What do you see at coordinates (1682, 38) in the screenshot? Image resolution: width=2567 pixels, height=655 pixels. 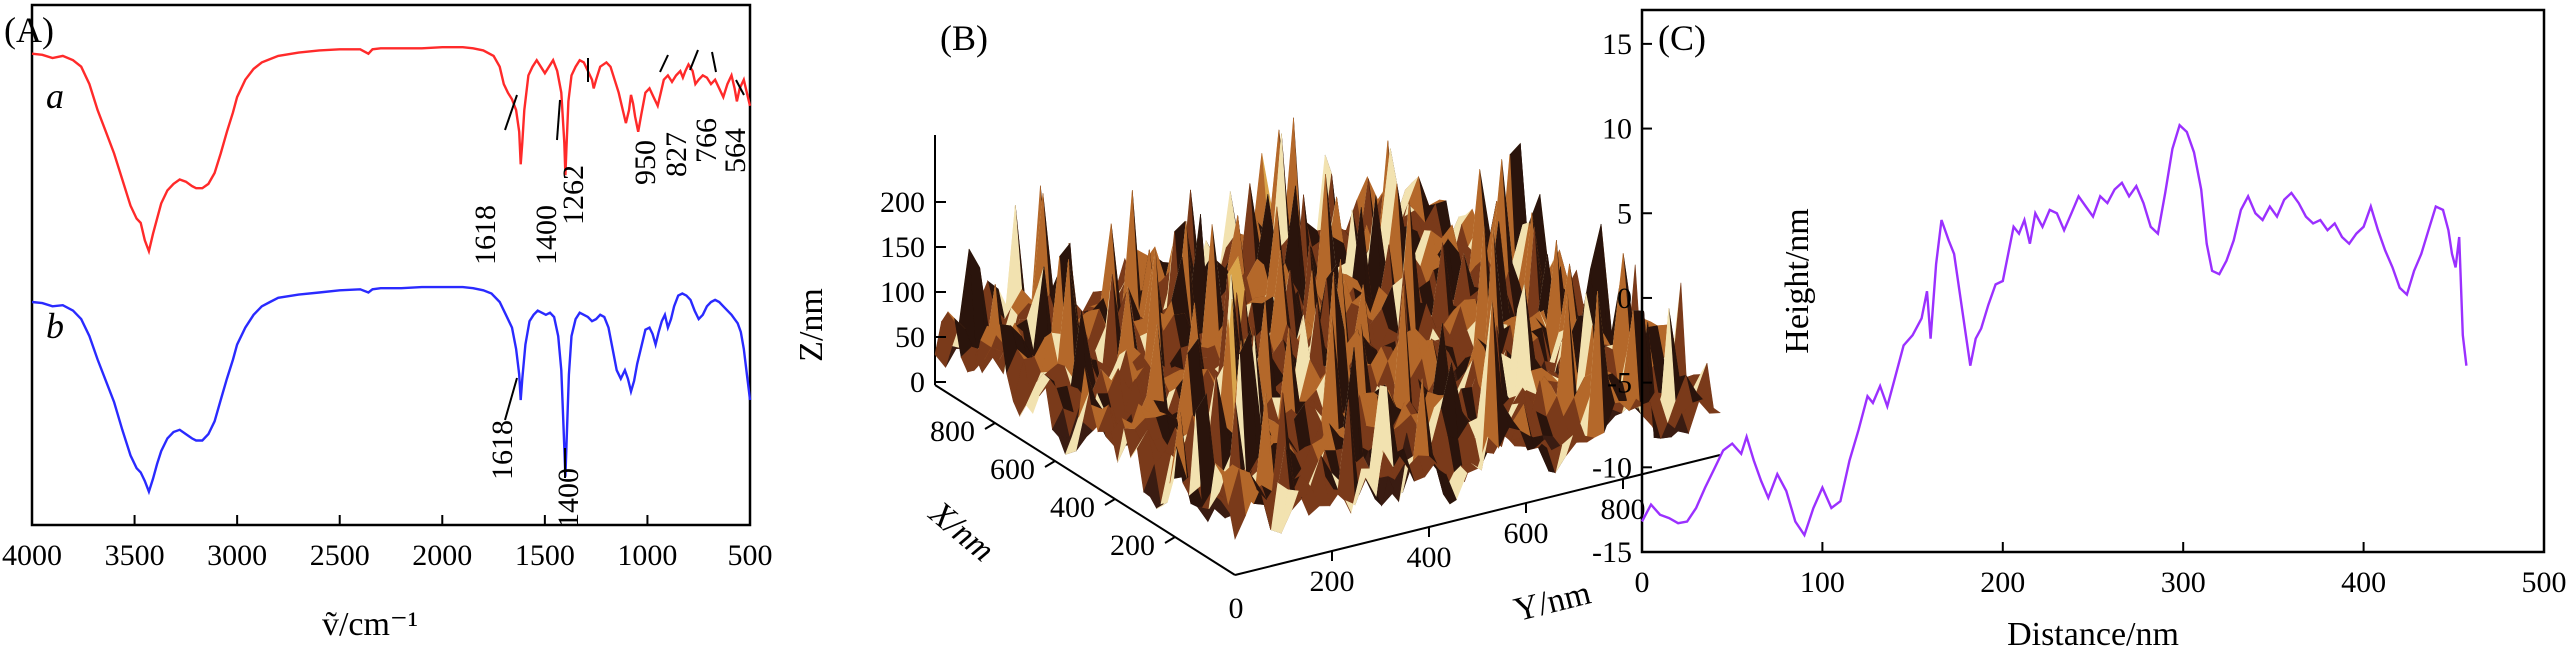 I see `panel-c-label: (C)` at bounding box center [1682, 38].